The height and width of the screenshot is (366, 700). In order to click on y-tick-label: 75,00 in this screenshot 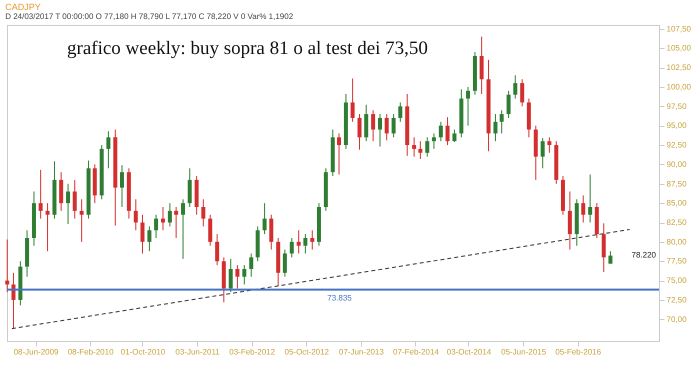, I will do `click(677, 281)`.